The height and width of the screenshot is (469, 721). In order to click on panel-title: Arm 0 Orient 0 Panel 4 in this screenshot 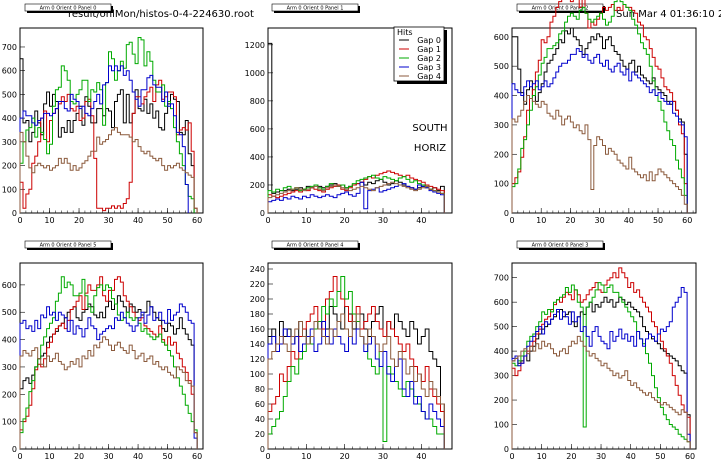, I will do `click(315, 245)`.